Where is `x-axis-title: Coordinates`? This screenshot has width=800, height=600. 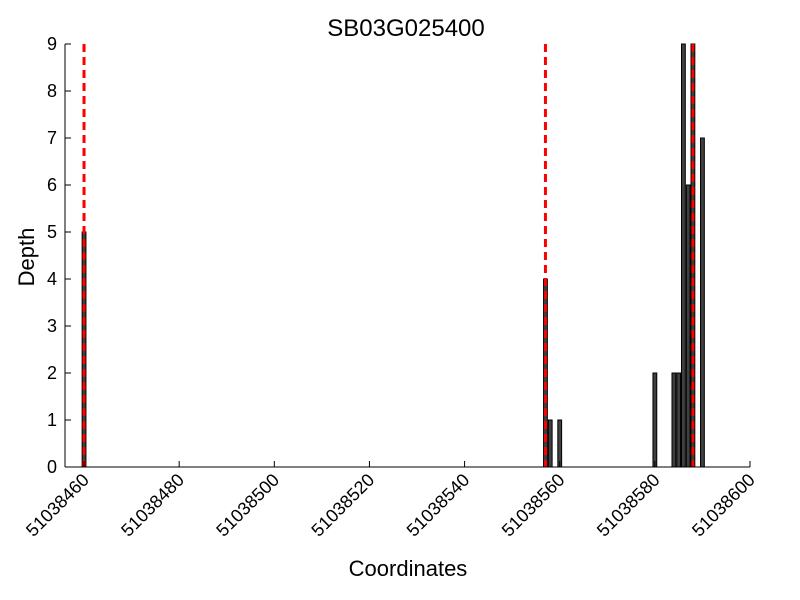
x-axis-title: Coordinates is located at coordinates (408, 568).